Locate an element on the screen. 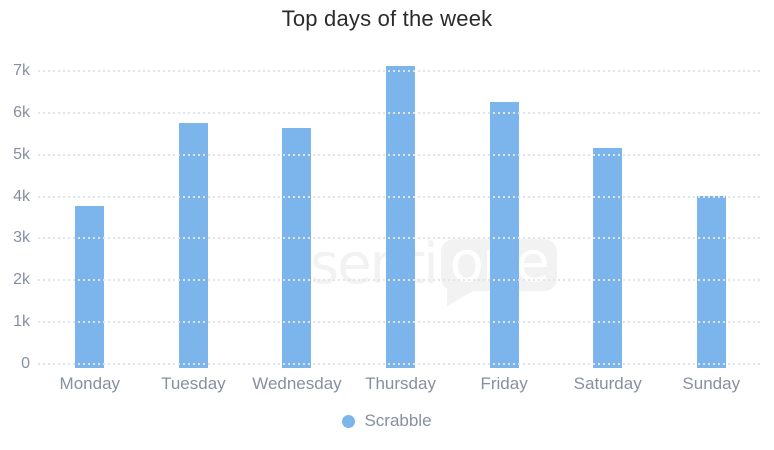  x-axis-category-label: Tuesday is located at coordinates (193, 383).